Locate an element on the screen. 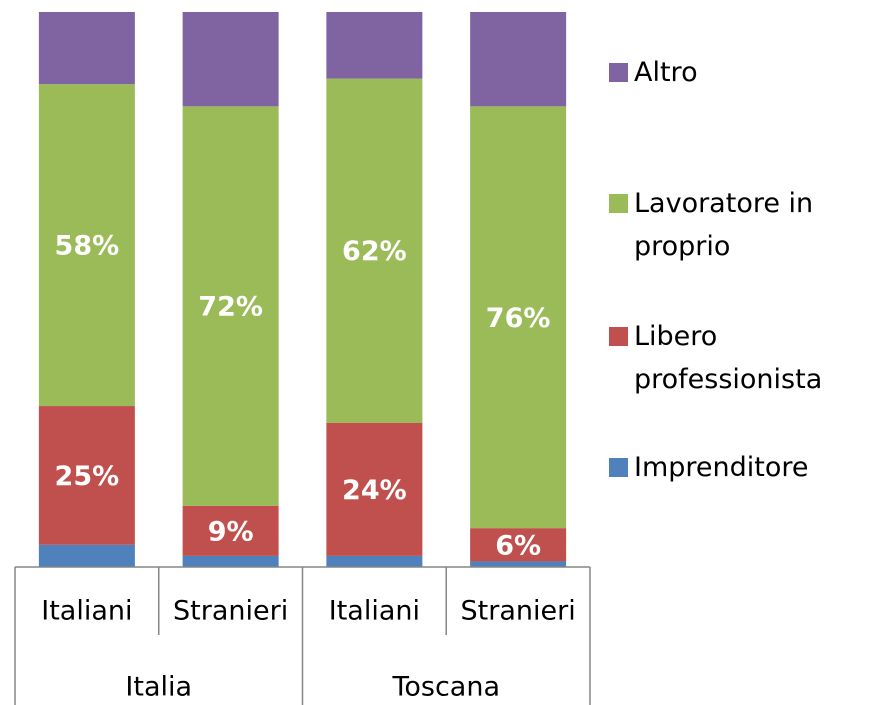 Image resolution: width=887 pixels, height=705 pixels. legend-item: Imprenditore is located at coordinates (727, 467).